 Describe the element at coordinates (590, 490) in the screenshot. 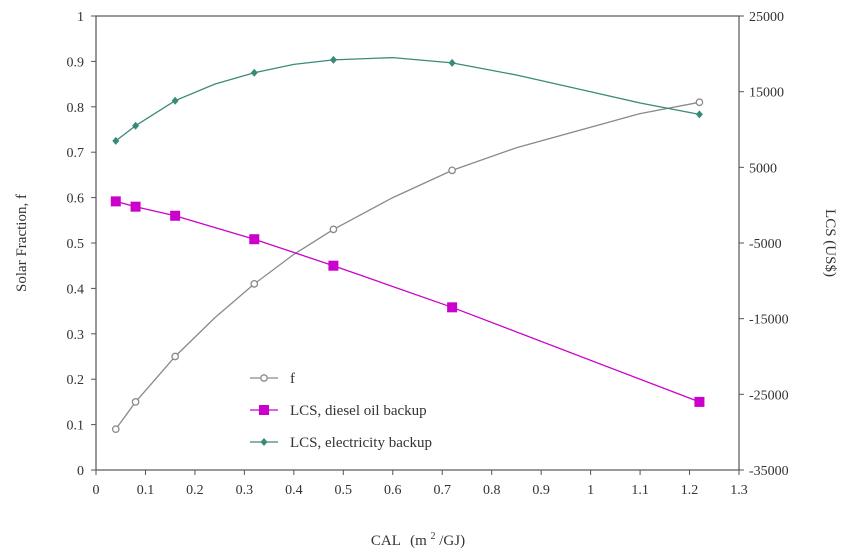

I see `x-tick-label: 1` at that location.